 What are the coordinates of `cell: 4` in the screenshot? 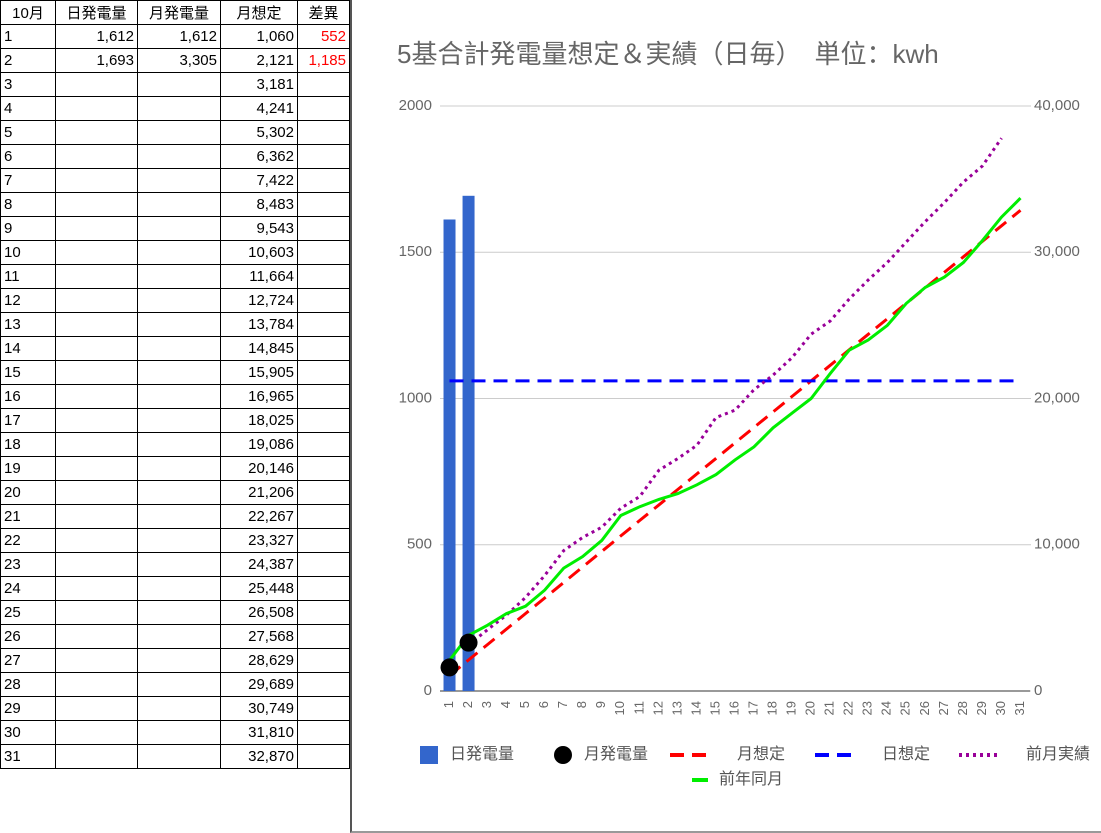 It's located at (28, 108).